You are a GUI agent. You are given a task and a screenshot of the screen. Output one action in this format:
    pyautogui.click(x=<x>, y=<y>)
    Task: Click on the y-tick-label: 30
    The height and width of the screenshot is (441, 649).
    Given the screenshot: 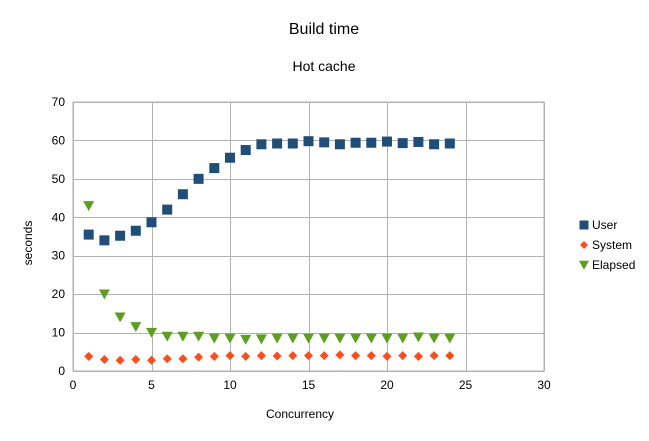 What is the action you would take?
    pyautogui.click(x=59, y=256)
    